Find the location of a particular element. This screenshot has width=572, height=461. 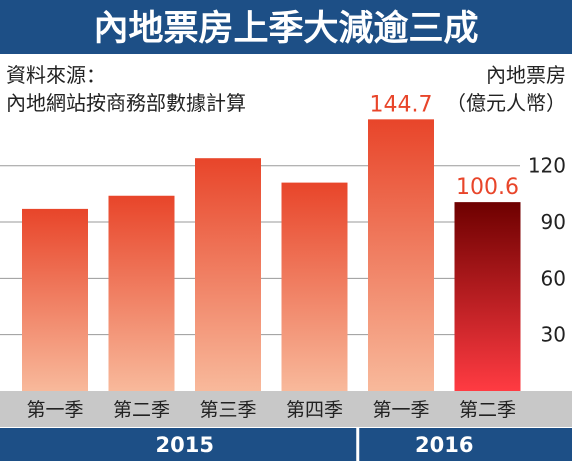

category-label: 第三季 is located at coordinates (227, 410).